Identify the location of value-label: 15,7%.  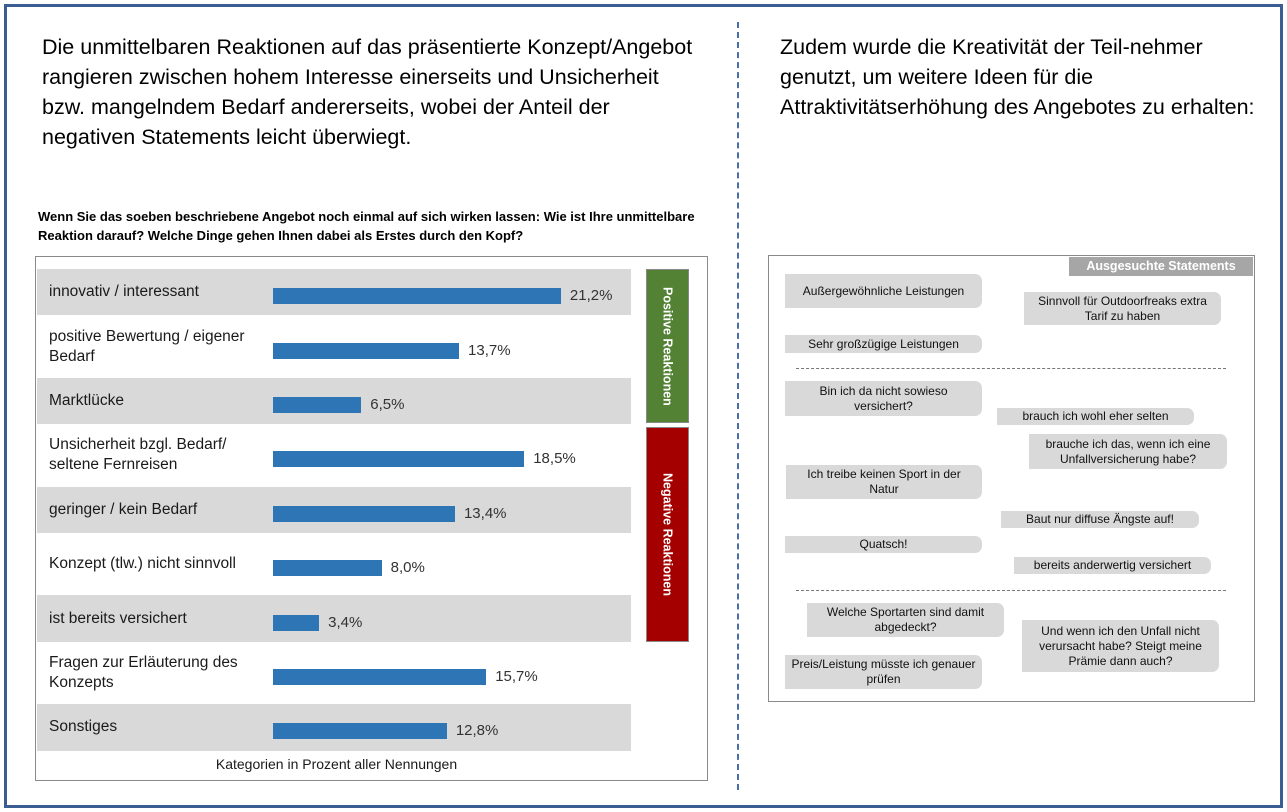
(516, 676).